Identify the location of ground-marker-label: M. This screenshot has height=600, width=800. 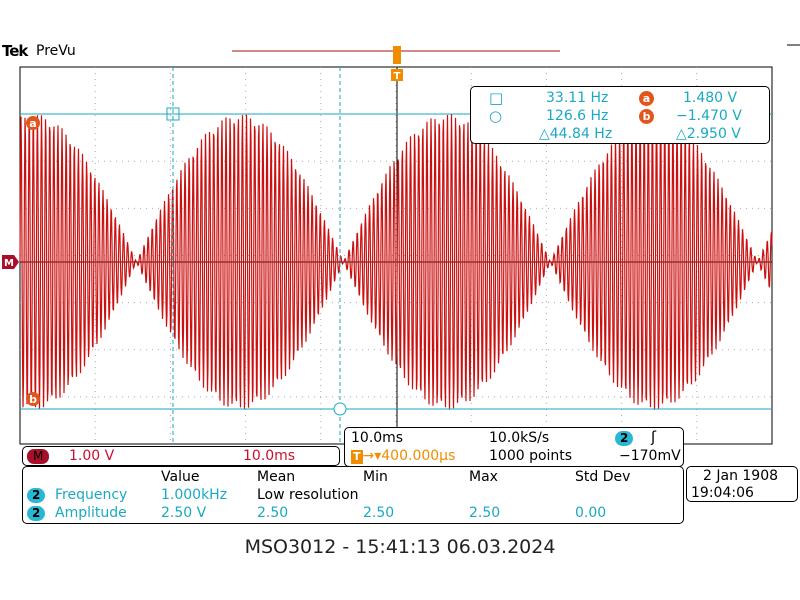
(9, 263).